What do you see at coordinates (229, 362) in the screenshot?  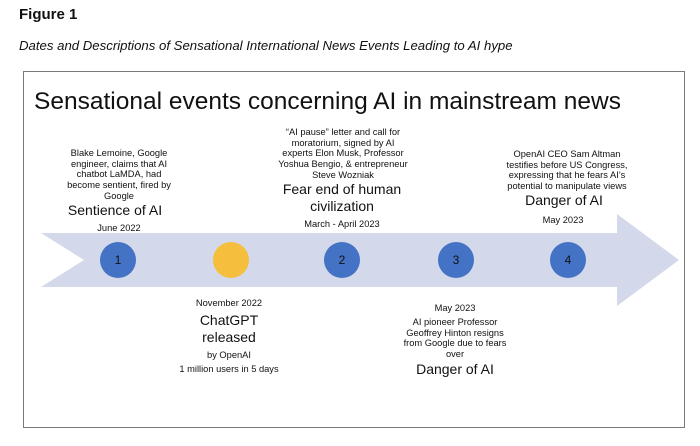 I see `chatgpt-details: by OpenAI 1 million users in 5 days` at bounding box center [229, 362].